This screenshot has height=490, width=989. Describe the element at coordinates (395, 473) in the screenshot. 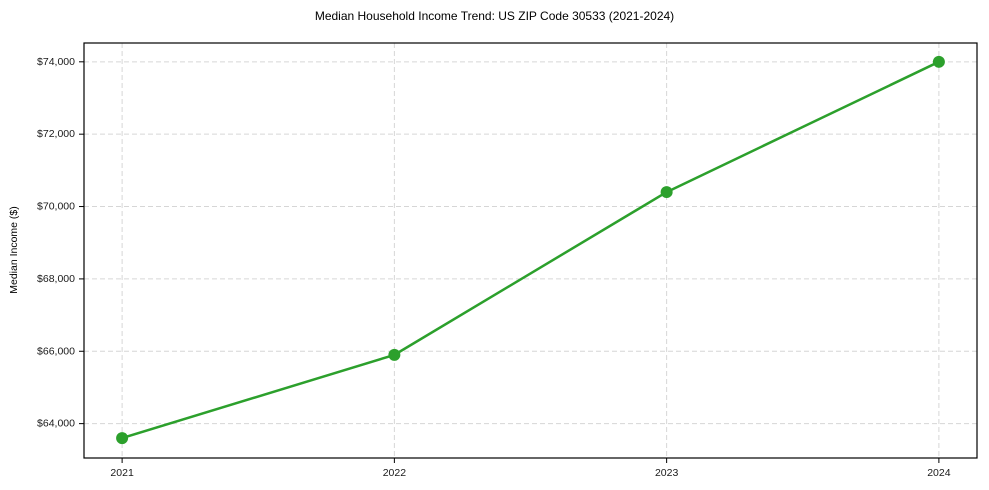

I see `x-tick-label: 2022` at that location.